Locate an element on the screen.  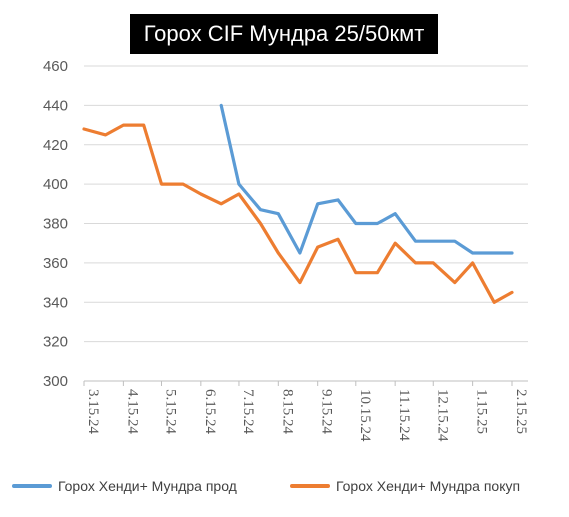
y-tick-label-400: 400 is located at coordinates (55, 184).